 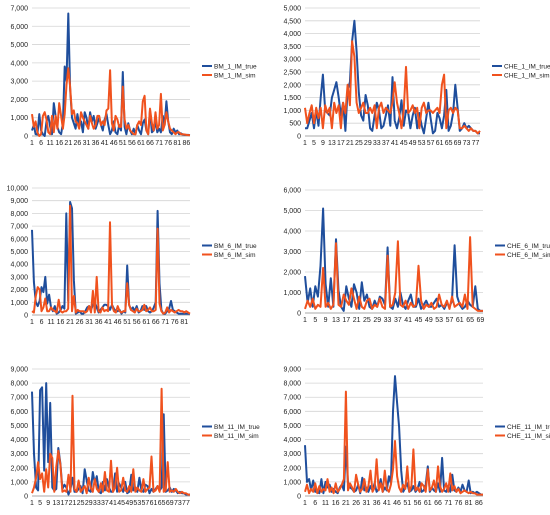 What do you see at coordinates (419, 320) in the screenshot?
I see `x-tick-label: 45` at bounding box center [419, 320].